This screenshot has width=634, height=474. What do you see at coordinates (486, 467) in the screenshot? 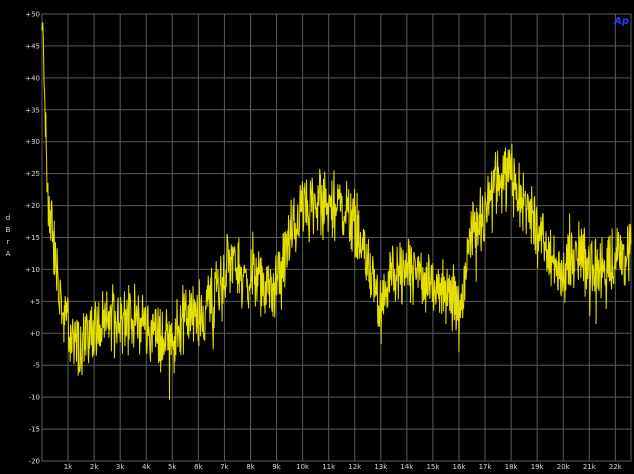
I see `x-tick-label: 17k` at bounding box center [486, 467].